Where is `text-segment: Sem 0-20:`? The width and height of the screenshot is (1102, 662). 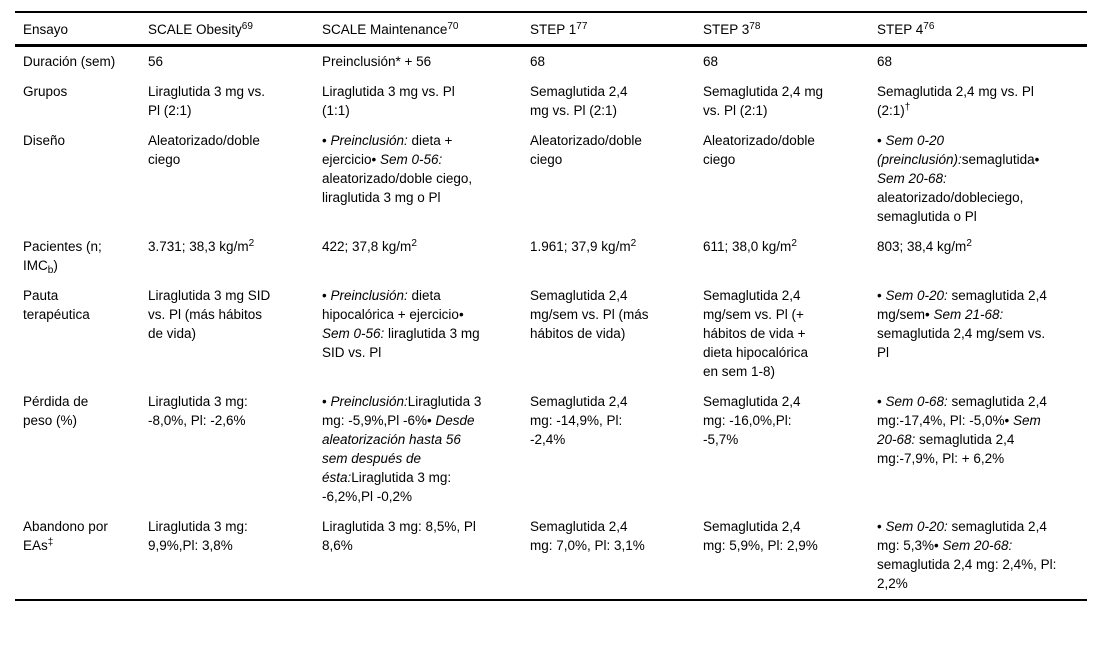
text-segment: Sem 0-20: is located at coordinates (916, 295).